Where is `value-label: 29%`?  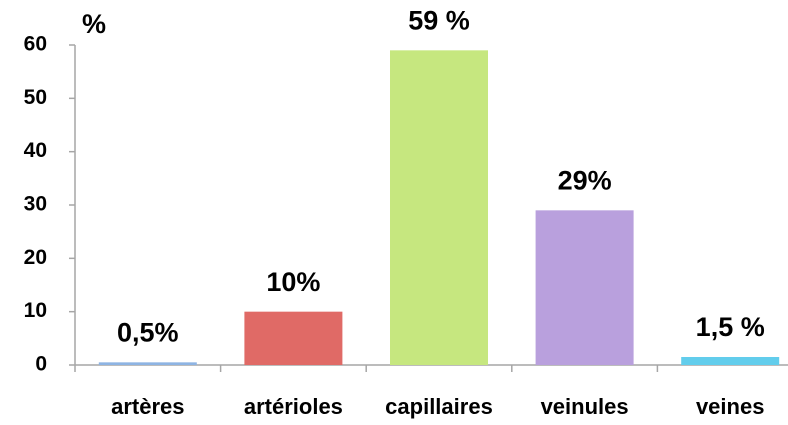 value-label: 29% is located at coordinates (585, 180).